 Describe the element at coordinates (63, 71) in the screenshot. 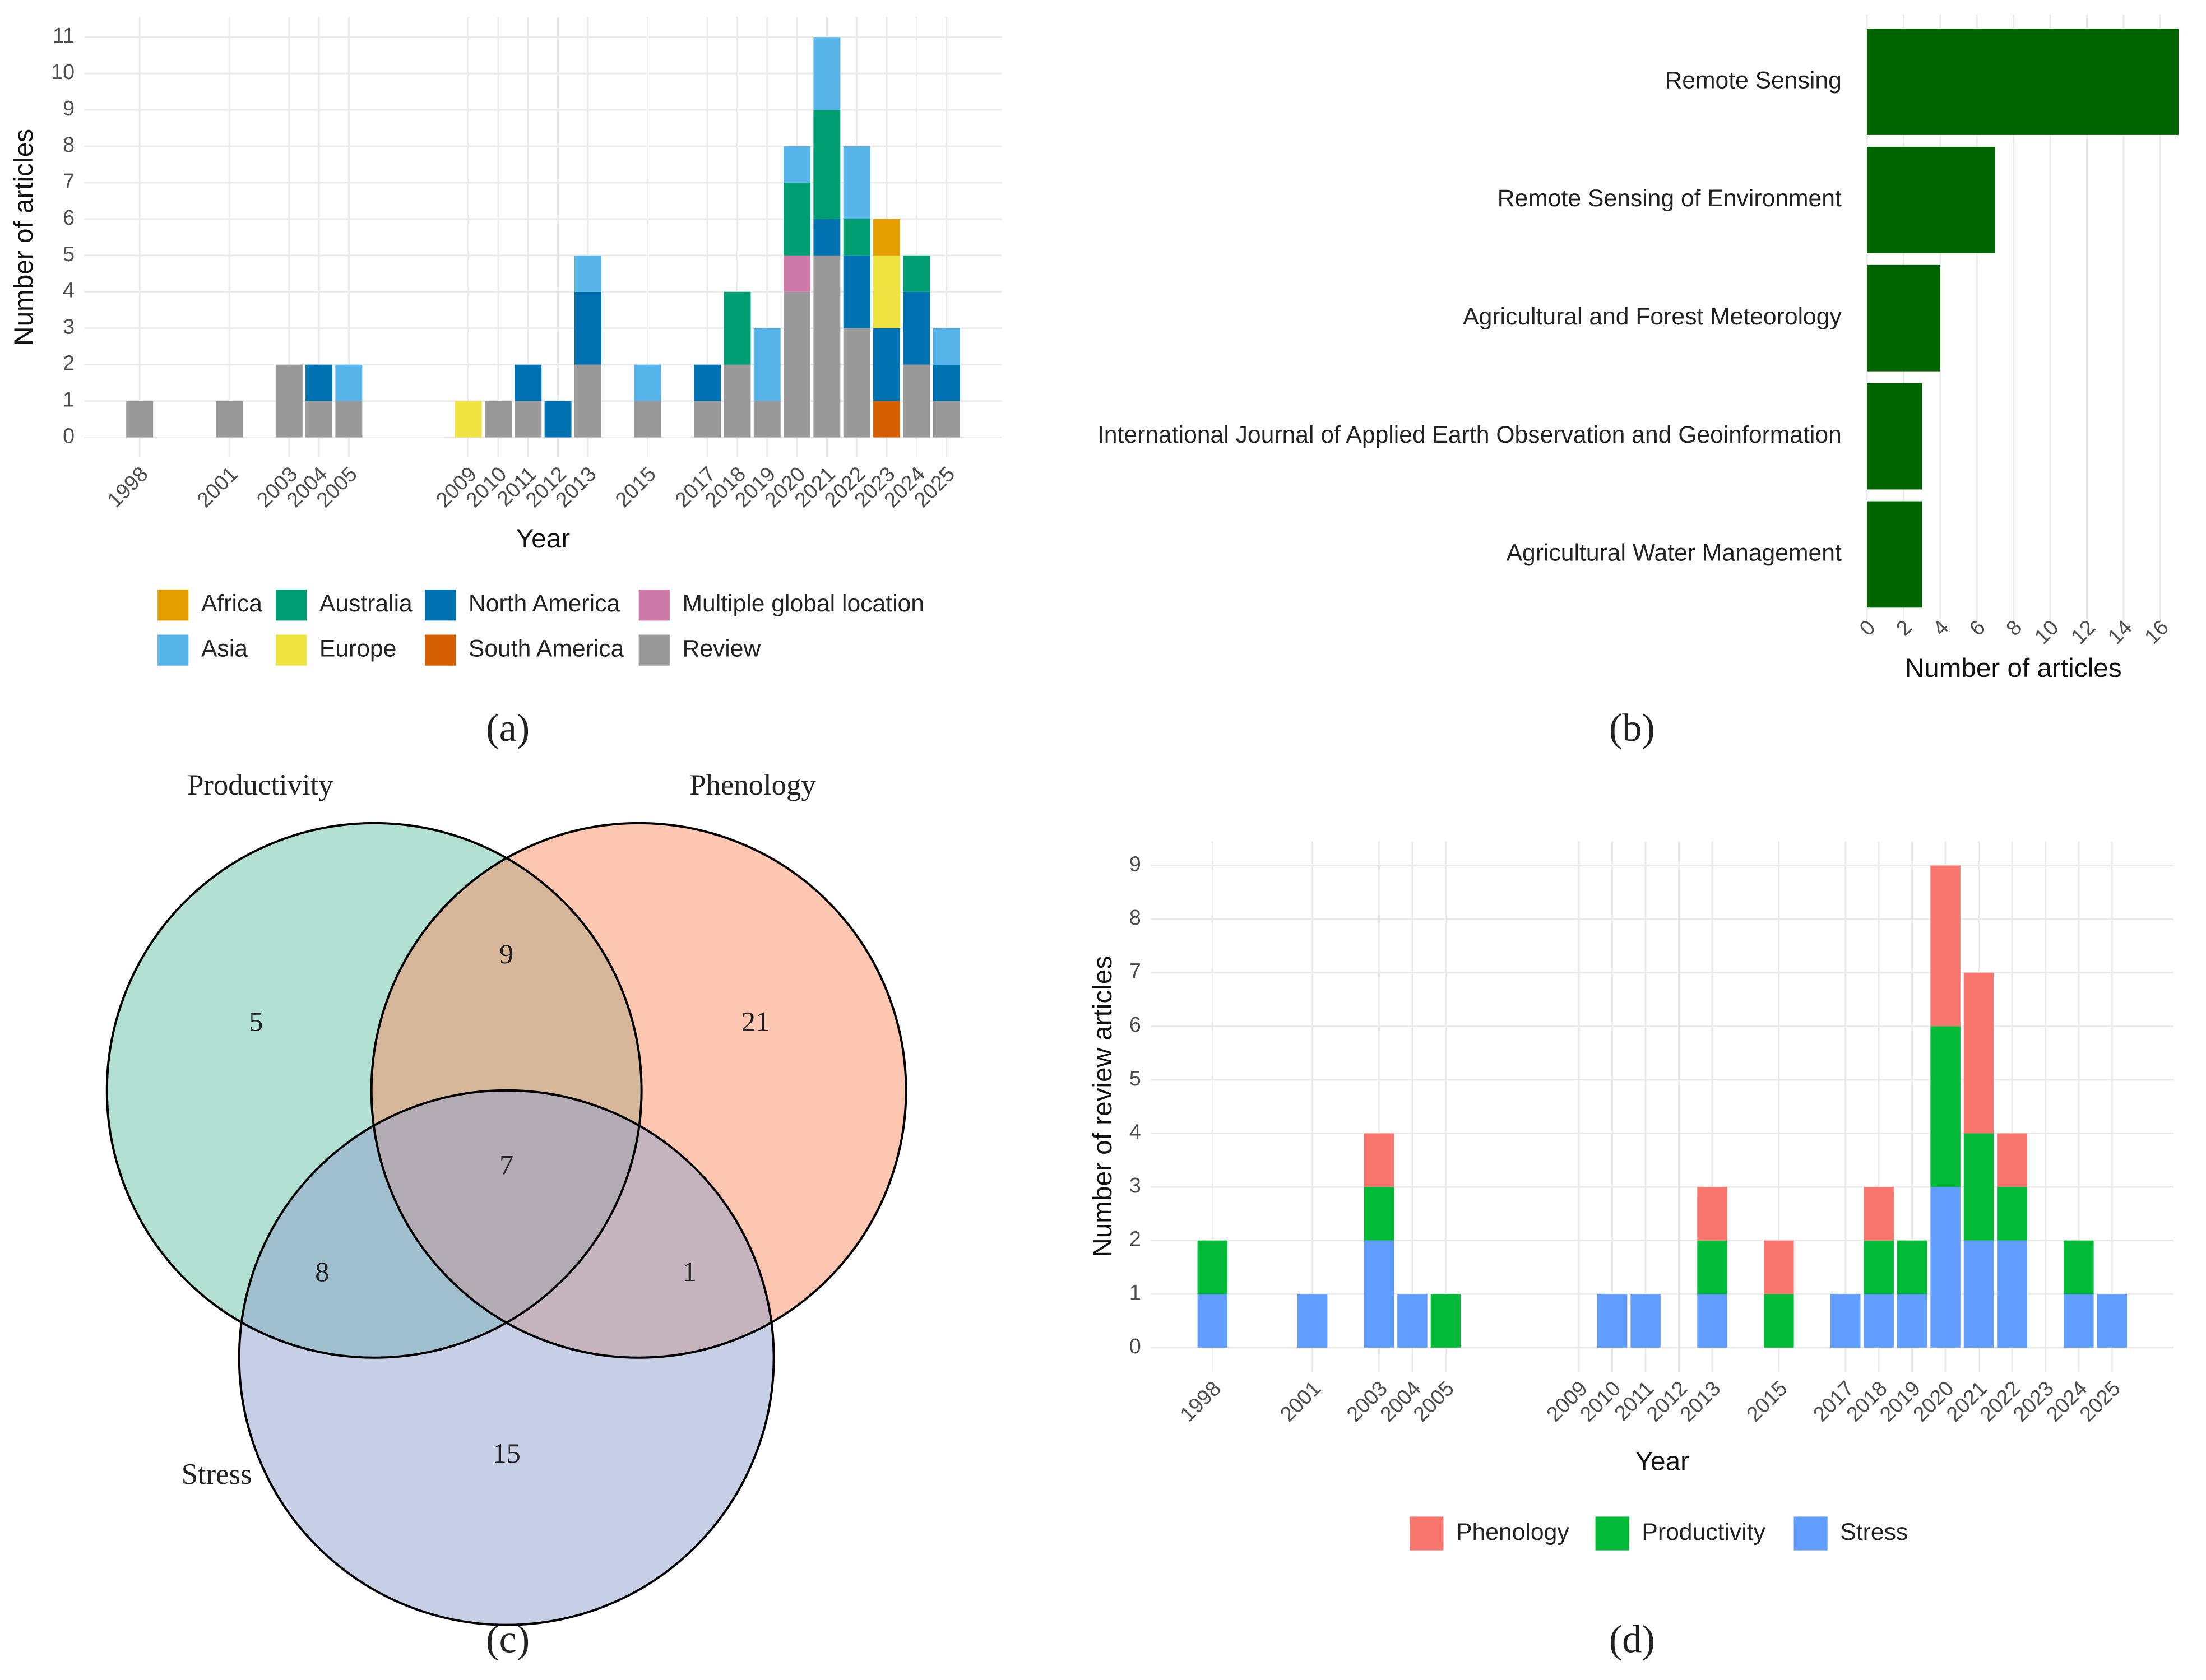

I see `y-tick-label: 10` at that location.